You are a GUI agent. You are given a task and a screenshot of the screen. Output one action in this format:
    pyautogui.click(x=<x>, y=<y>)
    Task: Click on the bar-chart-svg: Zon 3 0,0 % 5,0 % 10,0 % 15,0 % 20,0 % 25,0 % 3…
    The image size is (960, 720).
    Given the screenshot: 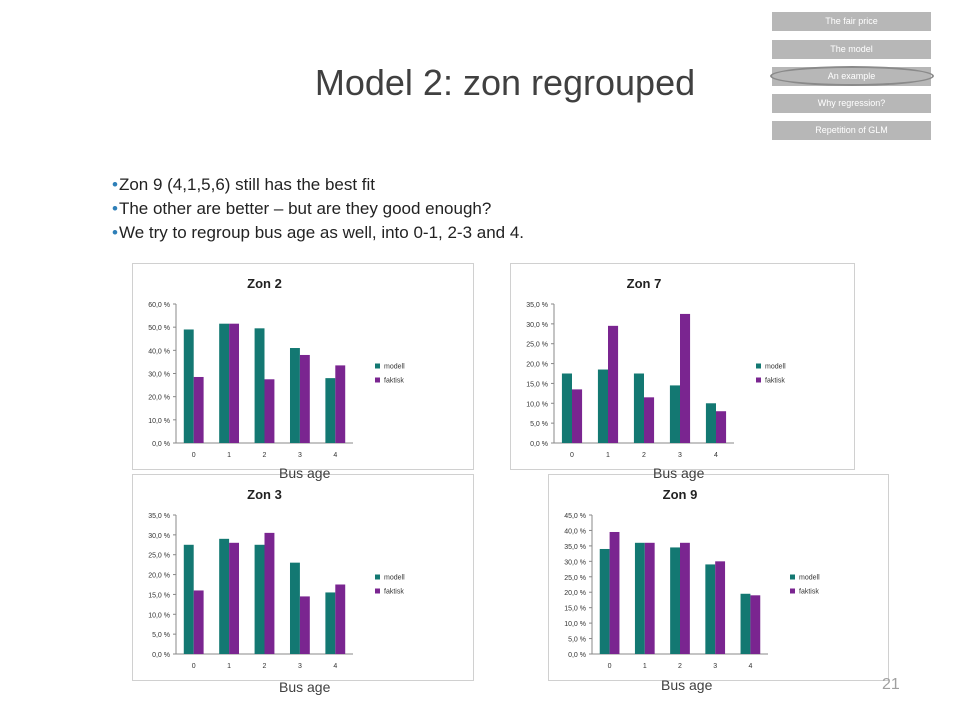 What is the action you would take?
    pyautogui.click(x=276, y=578)
    